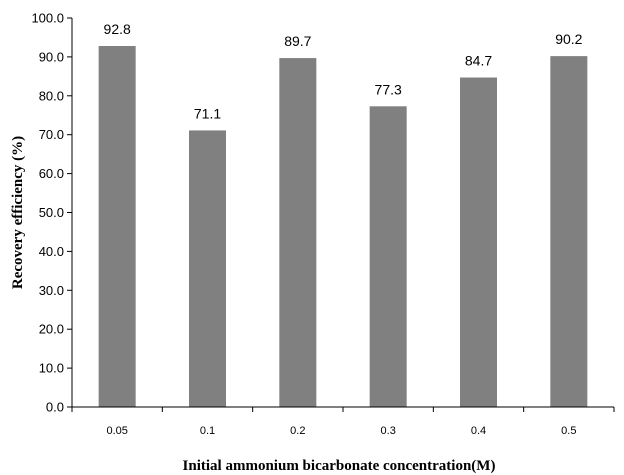 The image size is (624, 475). Describe the element at coordinates (568, 431) in the screenshot. I see `x-tick-label: 0.5` at that location.